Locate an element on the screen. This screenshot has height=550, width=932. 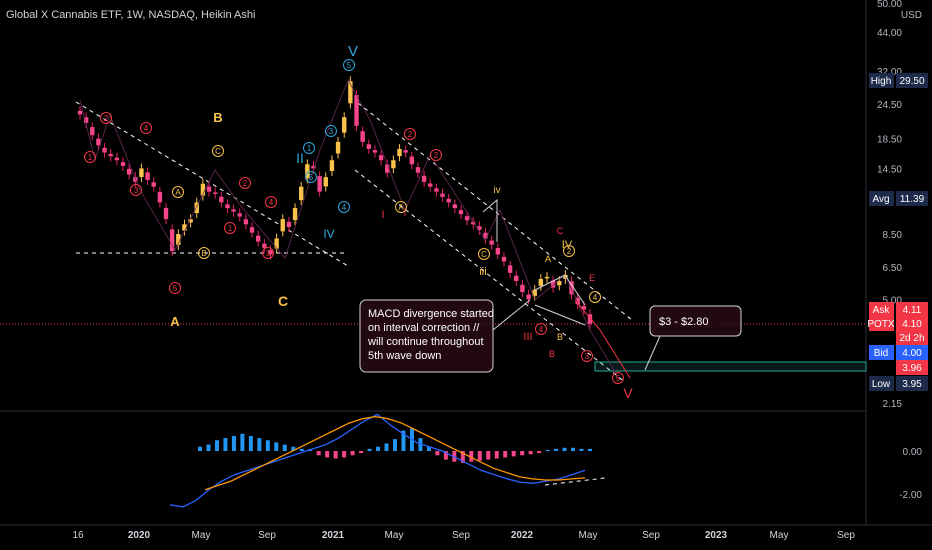
price-tick-label: 24.50 is located at coordinates (889, 105).